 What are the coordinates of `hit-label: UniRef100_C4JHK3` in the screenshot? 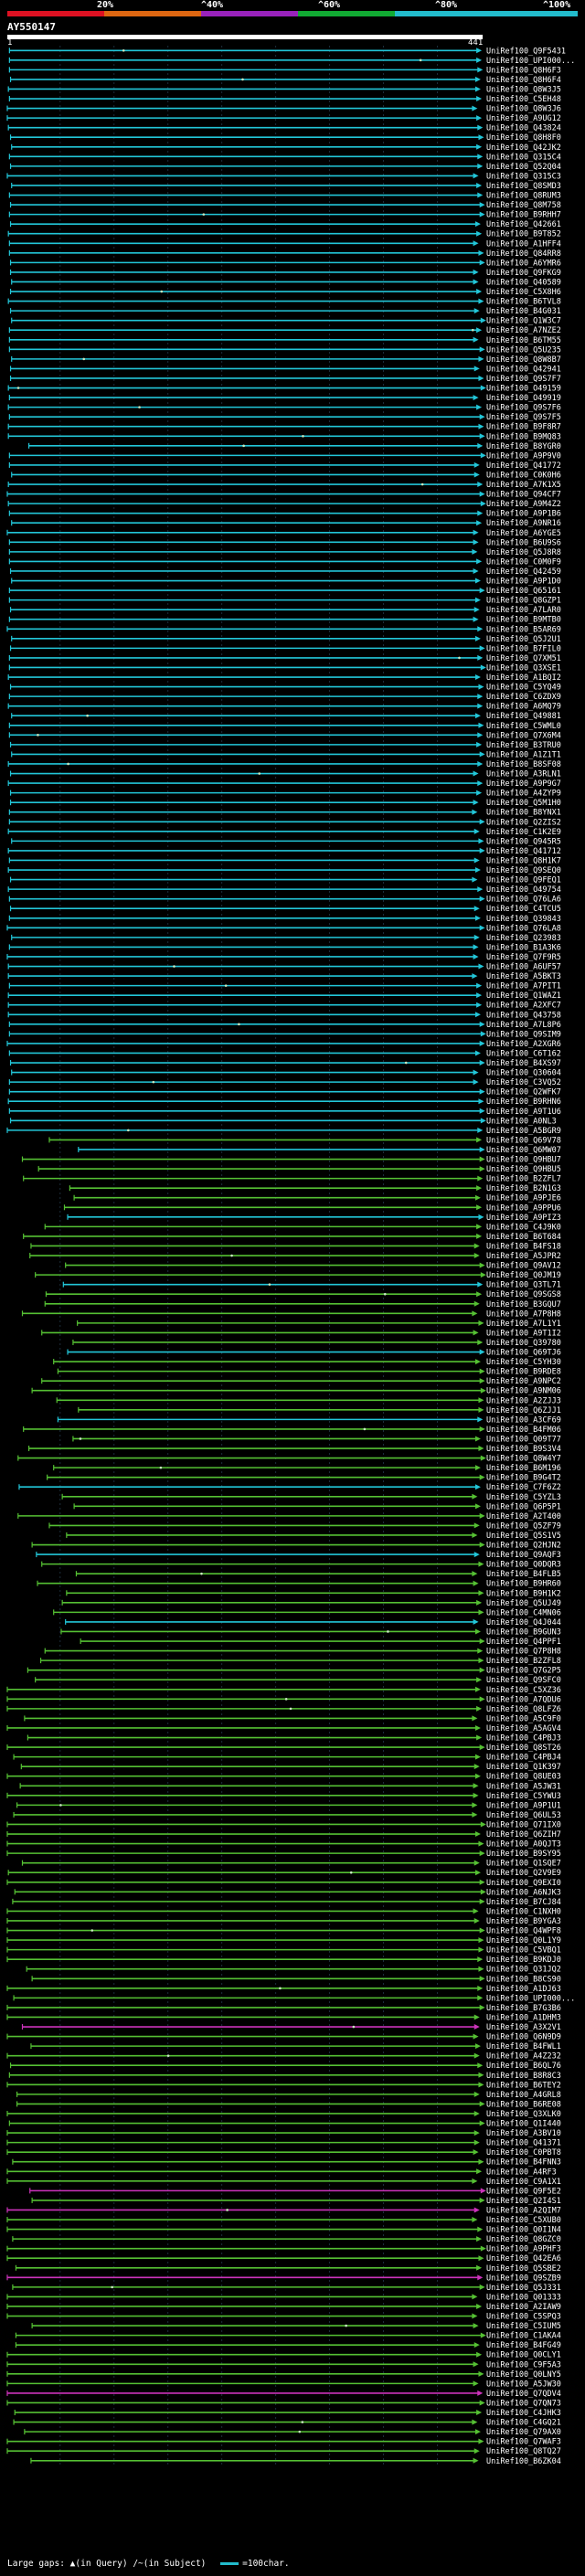 It's located at (523, 2413).